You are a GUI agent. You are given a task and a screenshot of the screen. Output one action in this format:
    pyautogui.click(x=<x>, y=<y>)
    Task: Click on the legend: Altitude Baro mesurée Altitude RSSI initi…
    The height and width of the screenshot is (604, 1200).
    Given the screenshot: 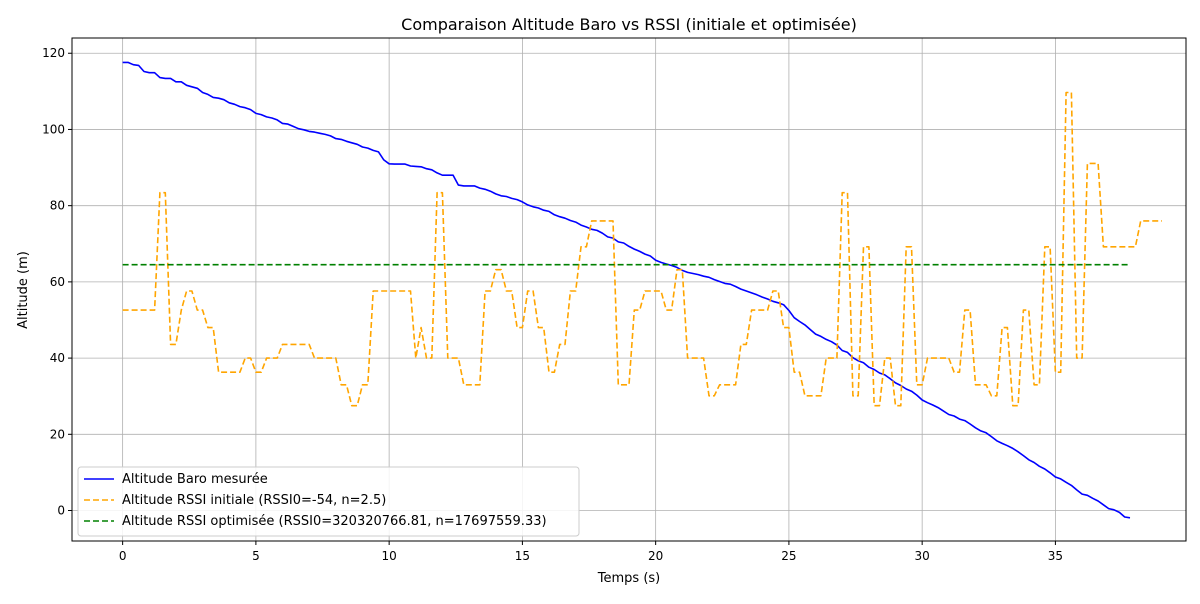 What is the action you would take?
    pyautogui.click(x=328, y=501)
    